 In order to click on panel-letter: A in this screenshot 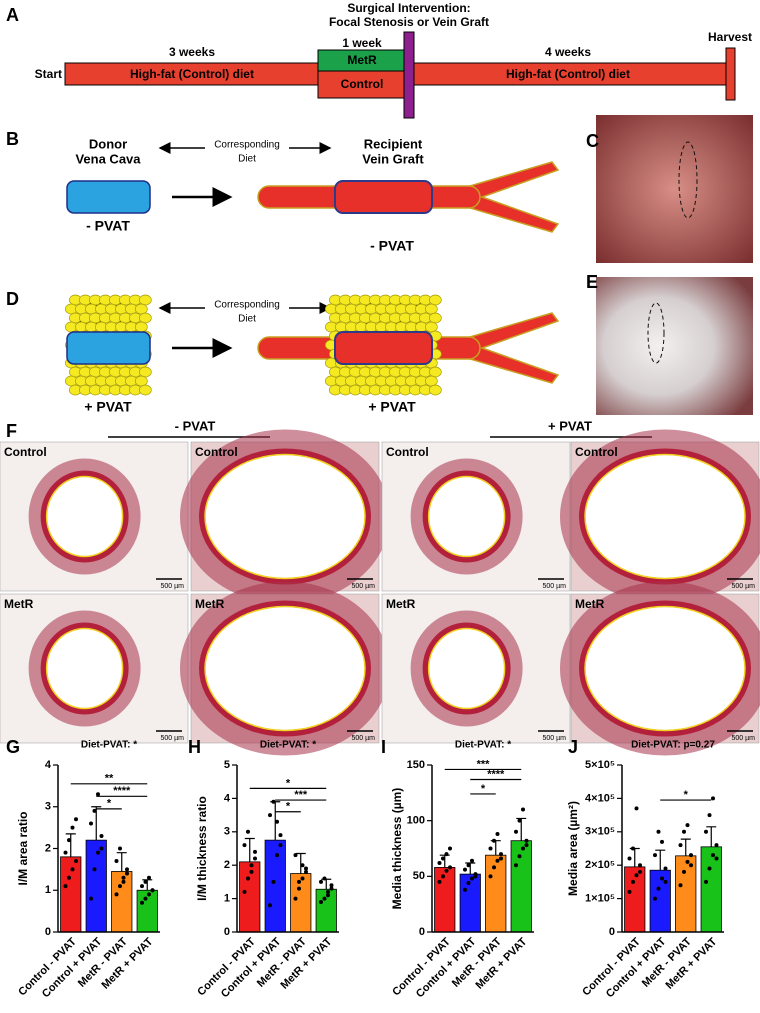, I will do `click(12, 15)`.